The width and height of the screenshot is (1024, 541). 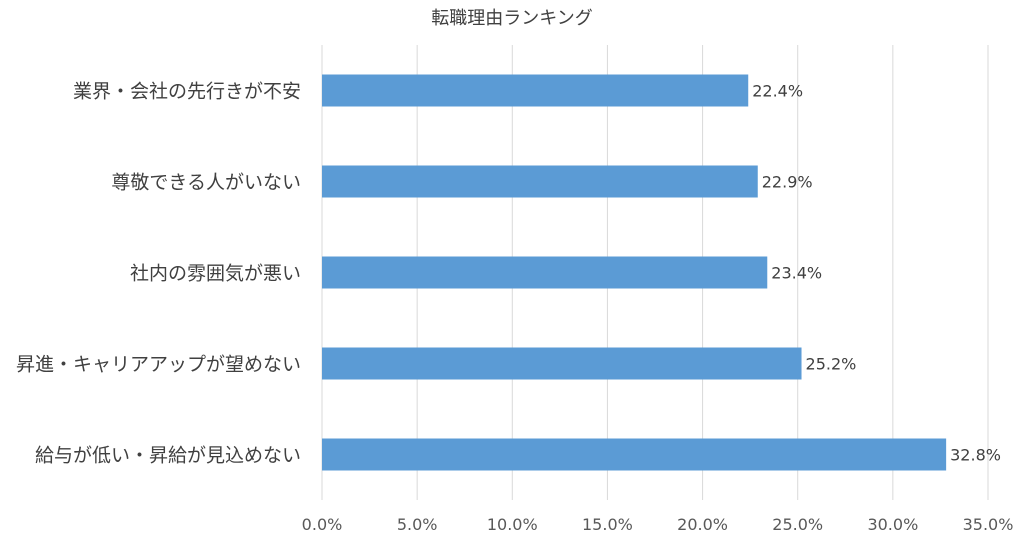 What do you see at coordinates (658, 524) in the screenshot?
I see `x-axis-ticks: 0.0% 5.0% 10.0% 15.0% 20.0% 25.0% 30.0% 35.0%` at bounding box center [658, 524].